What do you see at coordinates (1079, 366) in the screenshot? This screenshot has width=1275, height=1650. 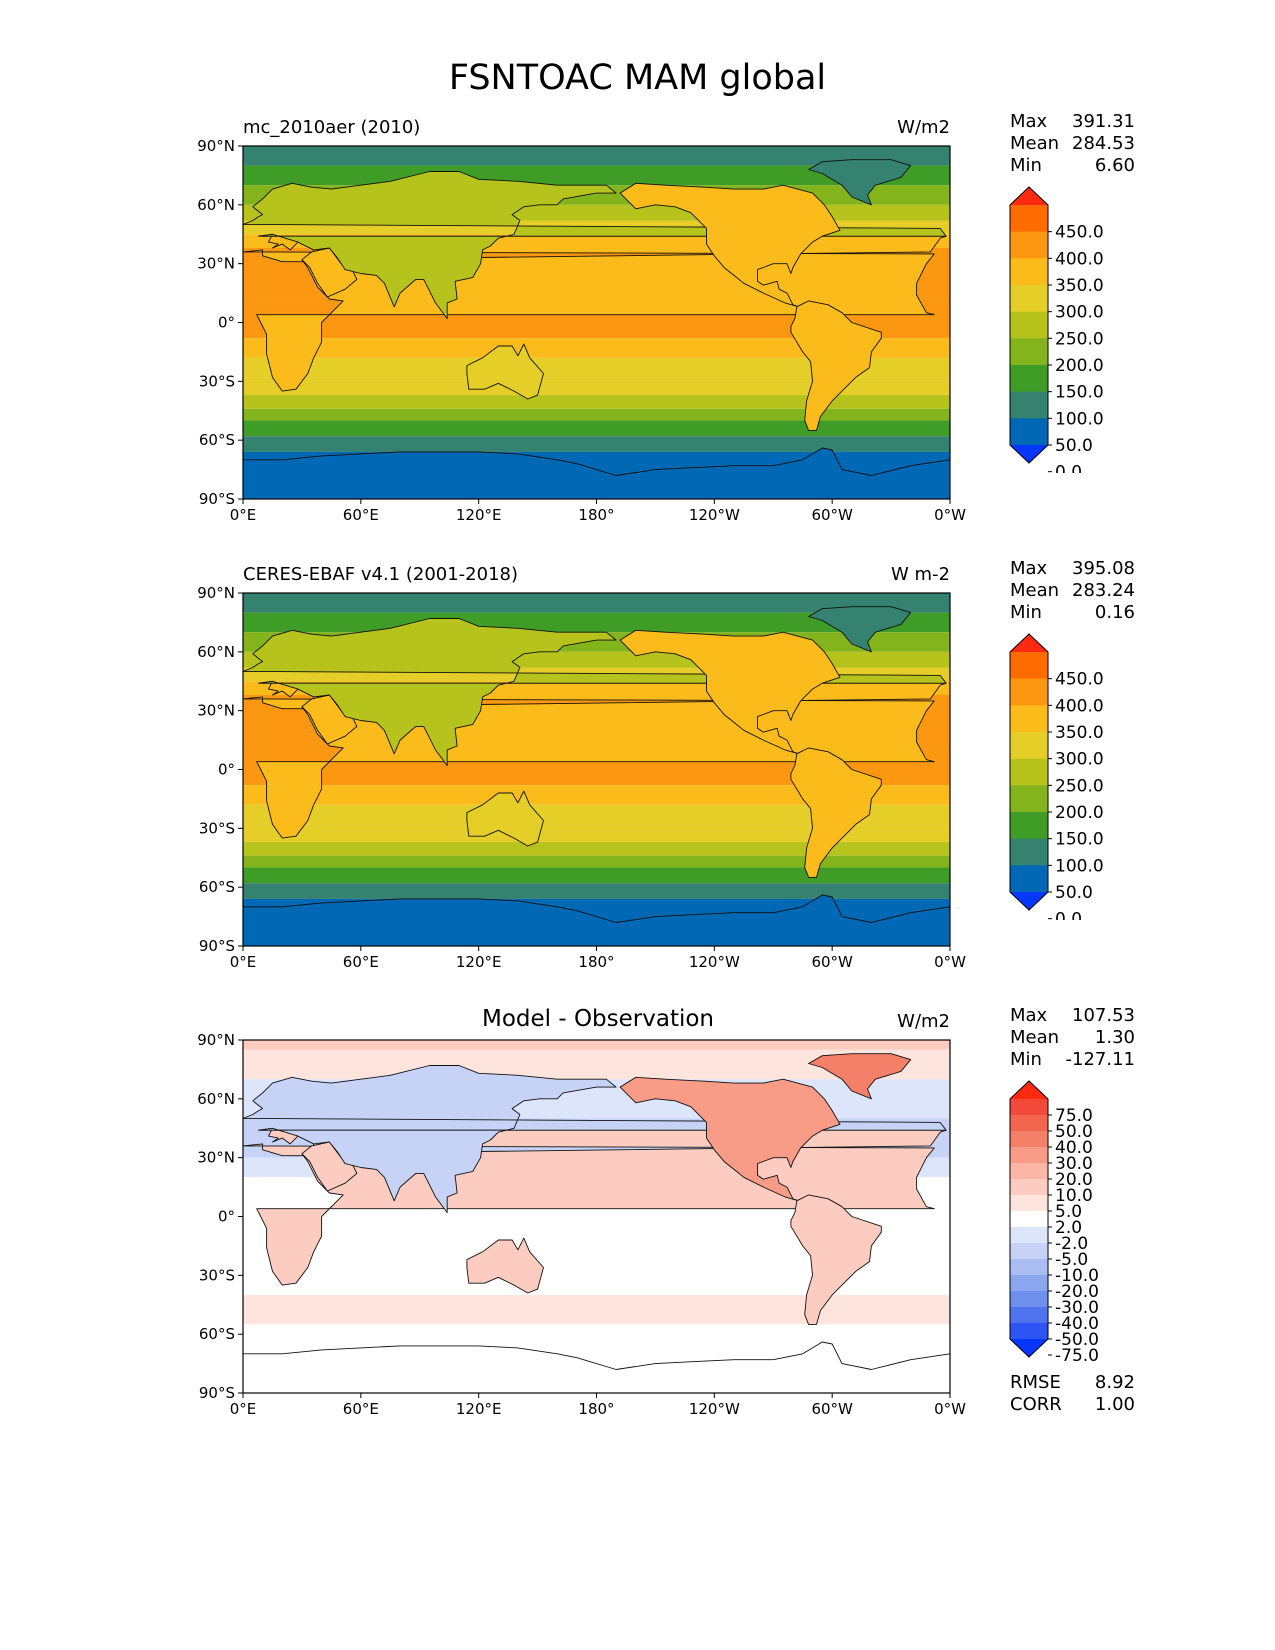 I see `colorbar-label: 200.0` at bounding box center [1079, 366].